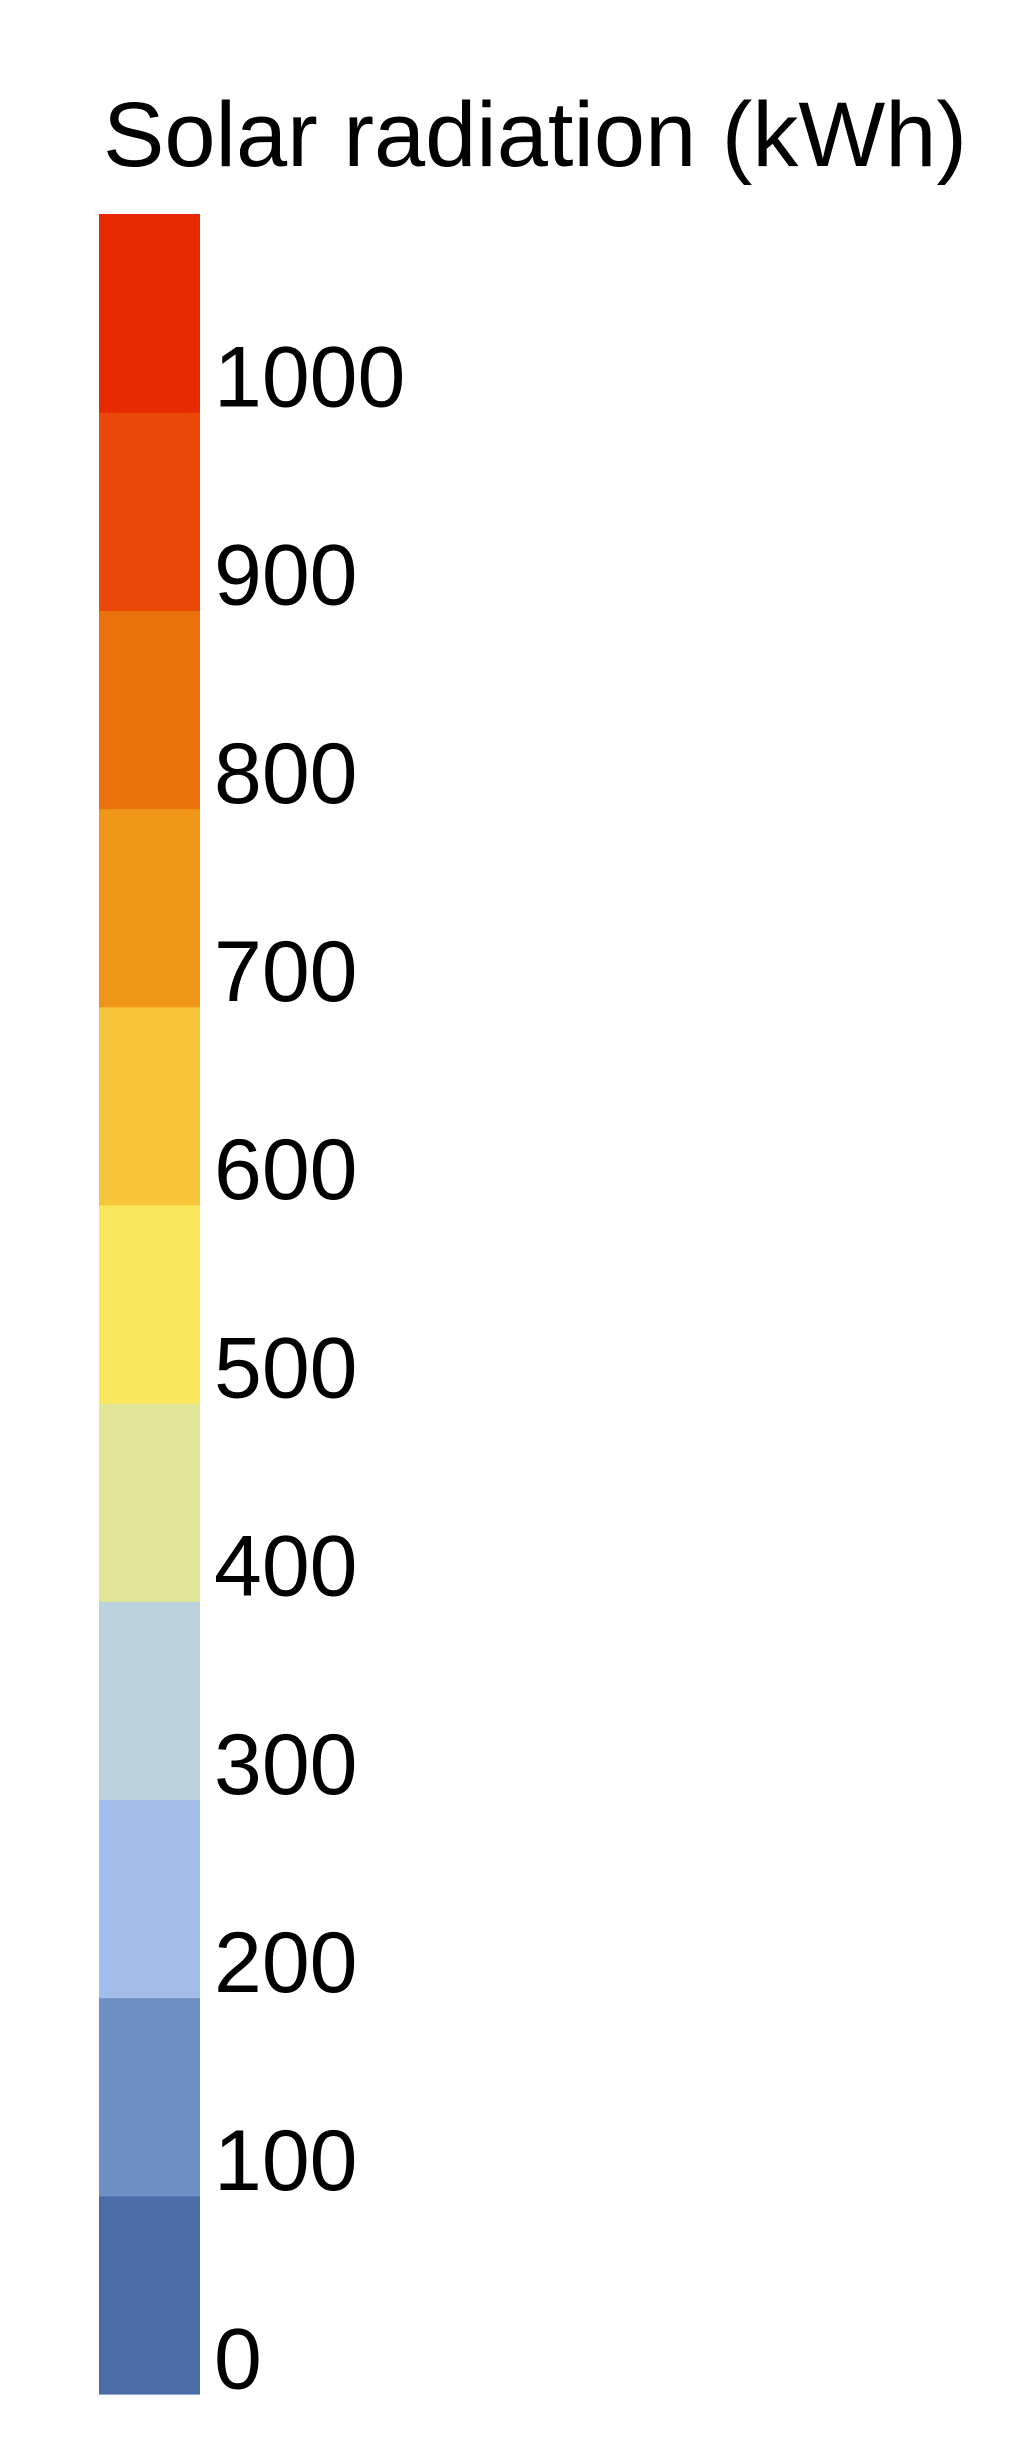 This screenshot has width=1025, height=2462. Describe the element at coordinates (309, 378) in the screenshot. I see `tick-label-1000: 1000` at that location.